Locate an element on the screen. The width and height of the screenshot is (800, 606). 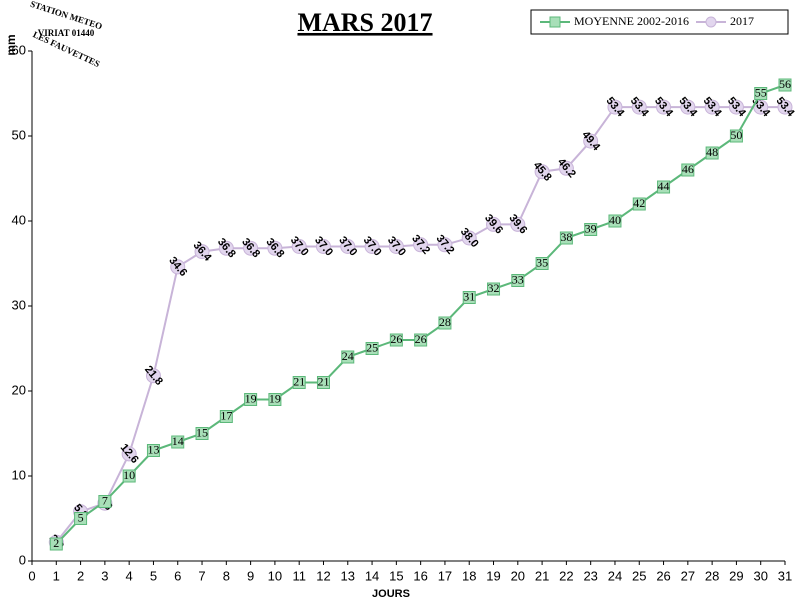
data-label: 55 is located at coordinates (761, 92).